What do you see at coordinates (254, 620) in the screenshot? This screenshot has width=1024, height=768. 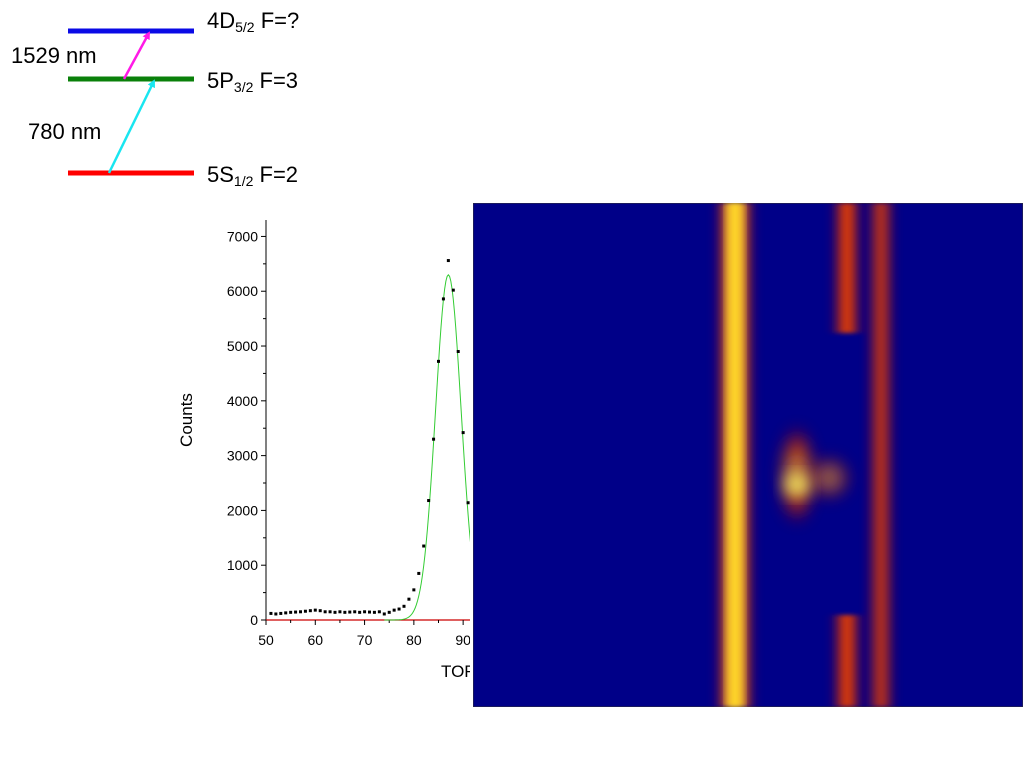 I see `y-tick-label: 0` at bounding box center [254, 620].